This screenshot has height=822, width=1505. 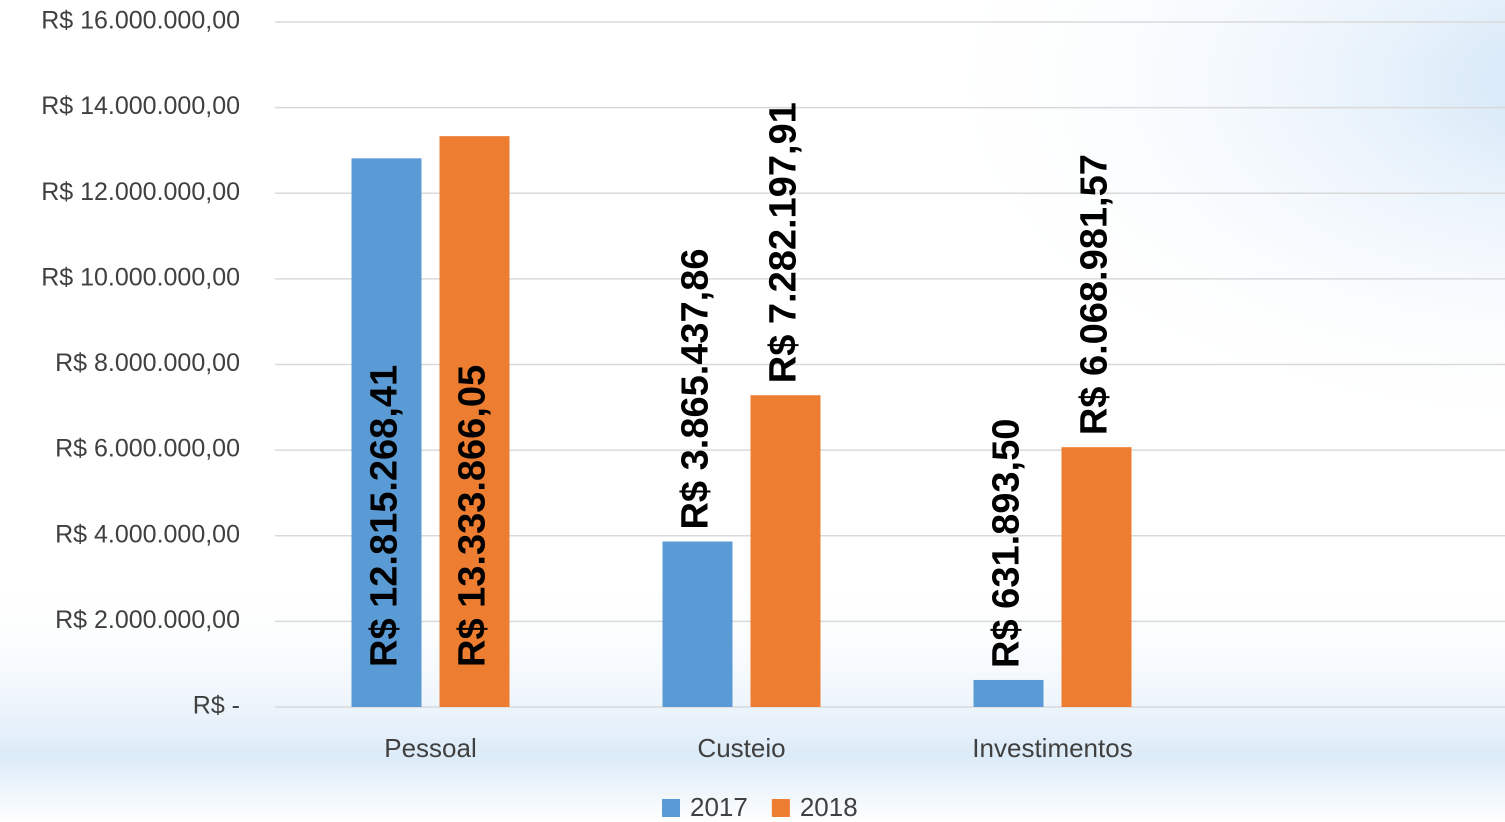 What do you see at coordinates (140, 277) in the screenshot?
I see `y-tick-label: R$ 10.000.000,00` at bounding box center [140, 277].